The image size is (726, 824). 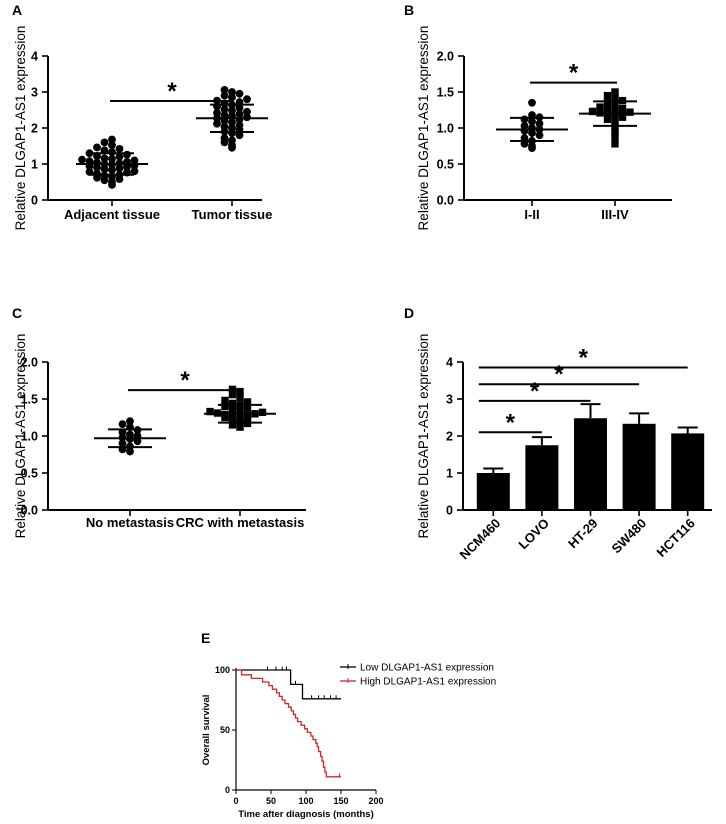 What do you see at coordinates (583, 534) in the screenshot?
I see `x-category-label: HT-29` at bounding box center [583, 534].